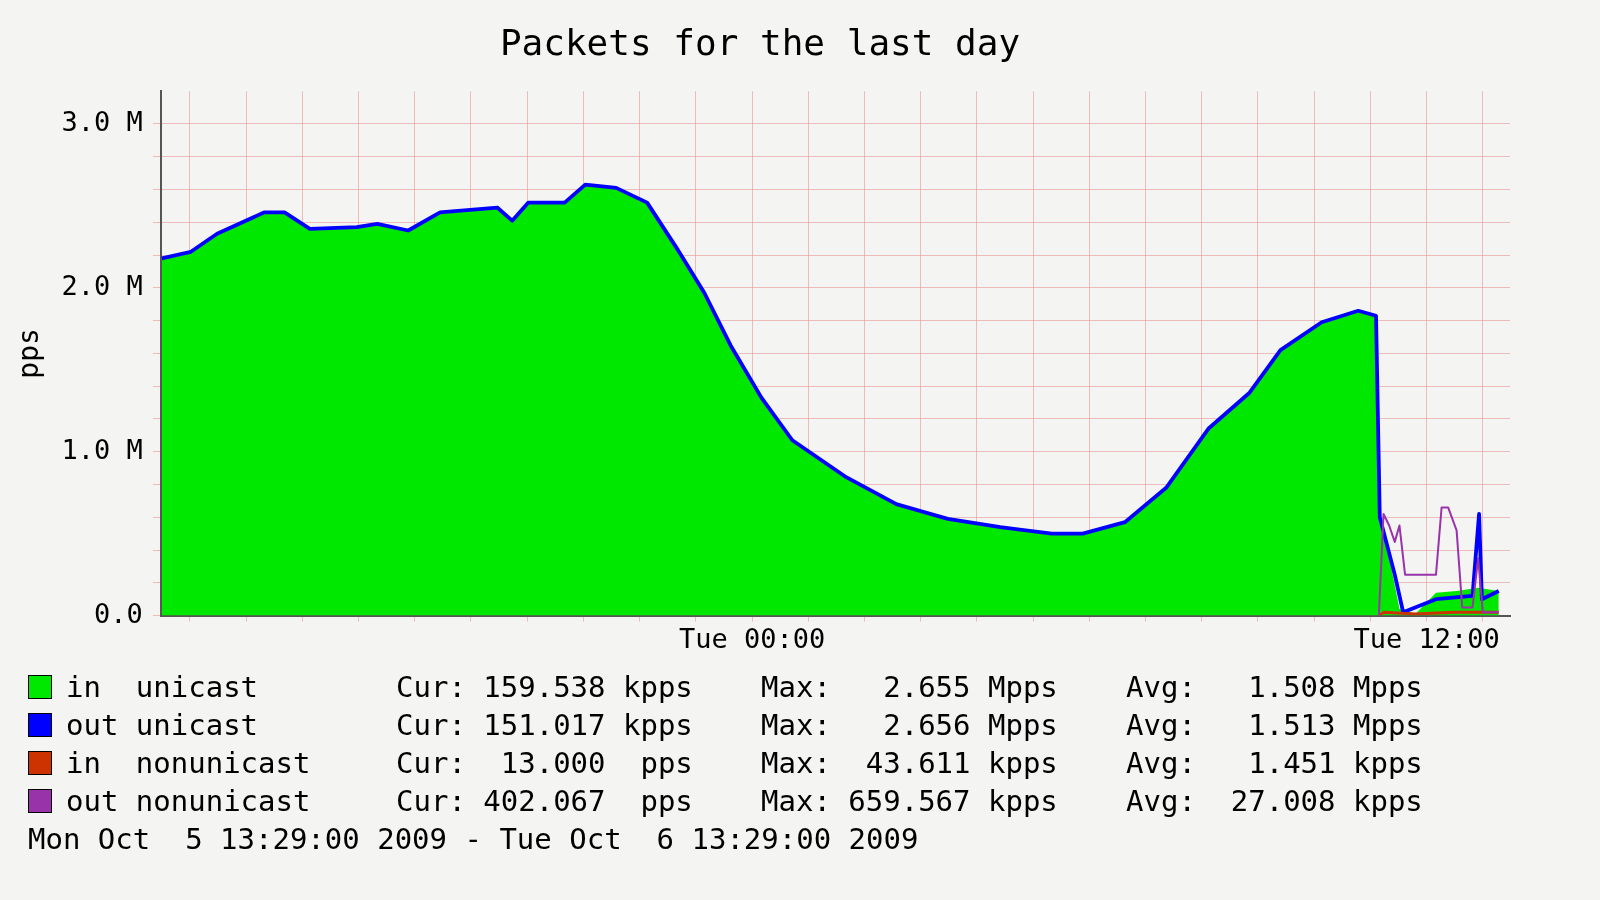  Describe the element at coordinates (910, 801) in the screenshot. I see `text: Max: 659.567 kpps` at that location.